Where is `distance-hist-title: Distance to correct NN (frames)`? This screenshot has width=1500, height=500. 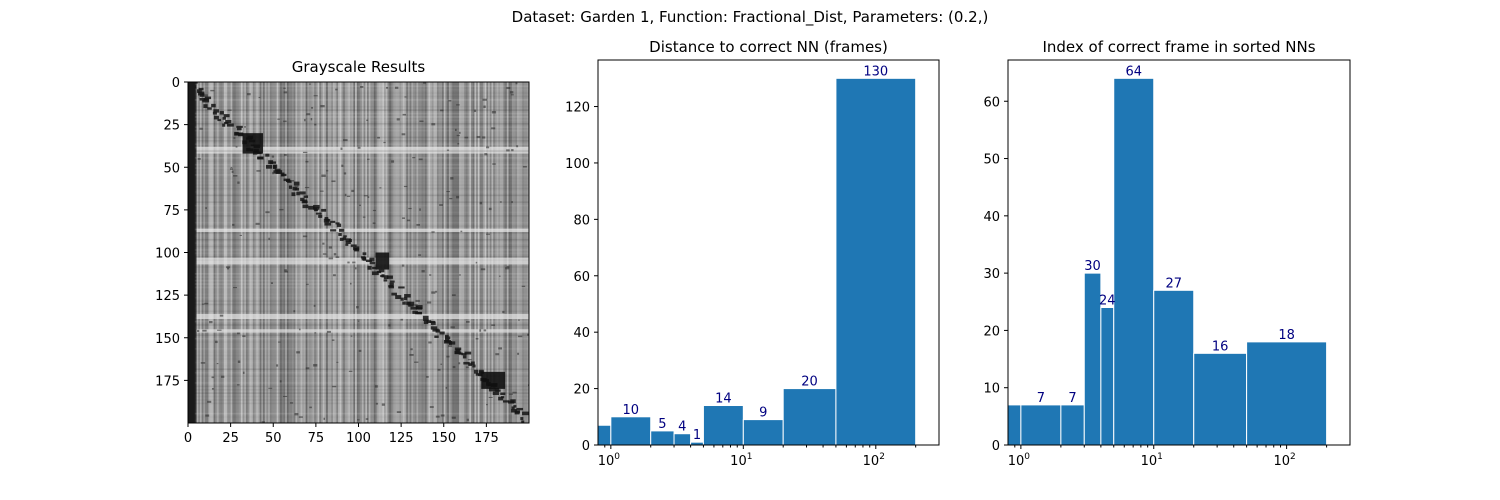
distance-hist-title: Distance to correct NN (frames) is located at coordinates (768, 47).